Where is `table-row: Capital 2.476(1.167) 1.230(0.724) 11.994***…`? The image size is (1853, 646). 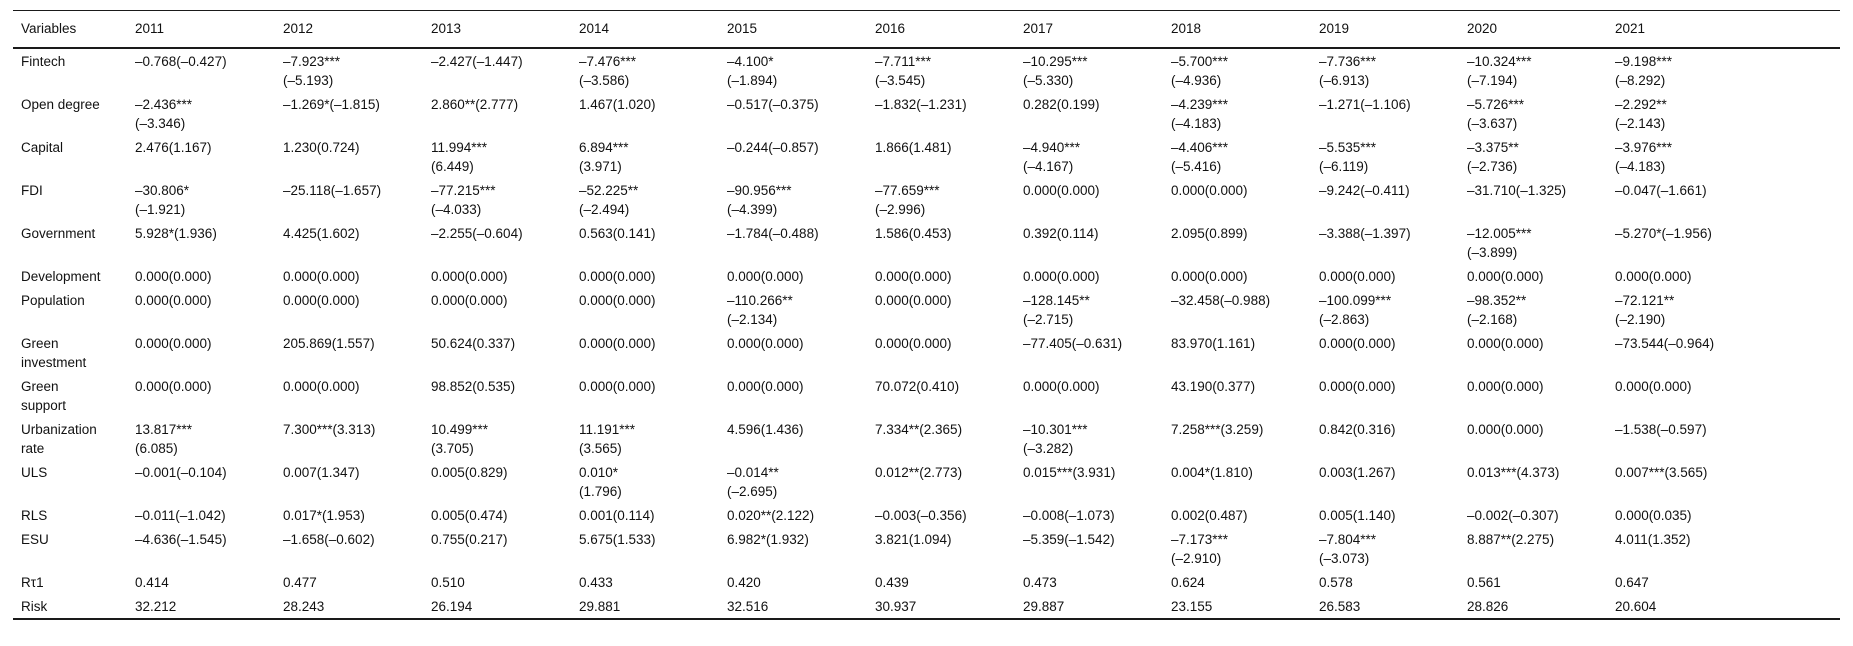 table-row: Capital 2.476(1.167) 1.230(0.724) 11.994***… is located at coordinates (926, 156).